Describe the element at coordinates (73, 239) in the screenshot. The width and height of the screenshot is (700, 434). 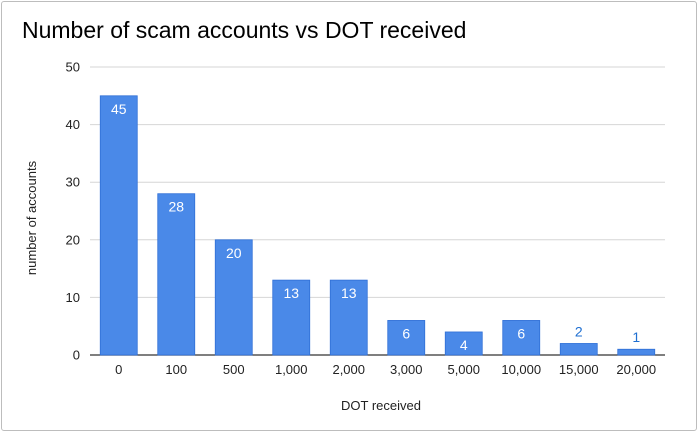
I see `y-tick-label: 20` at that location.